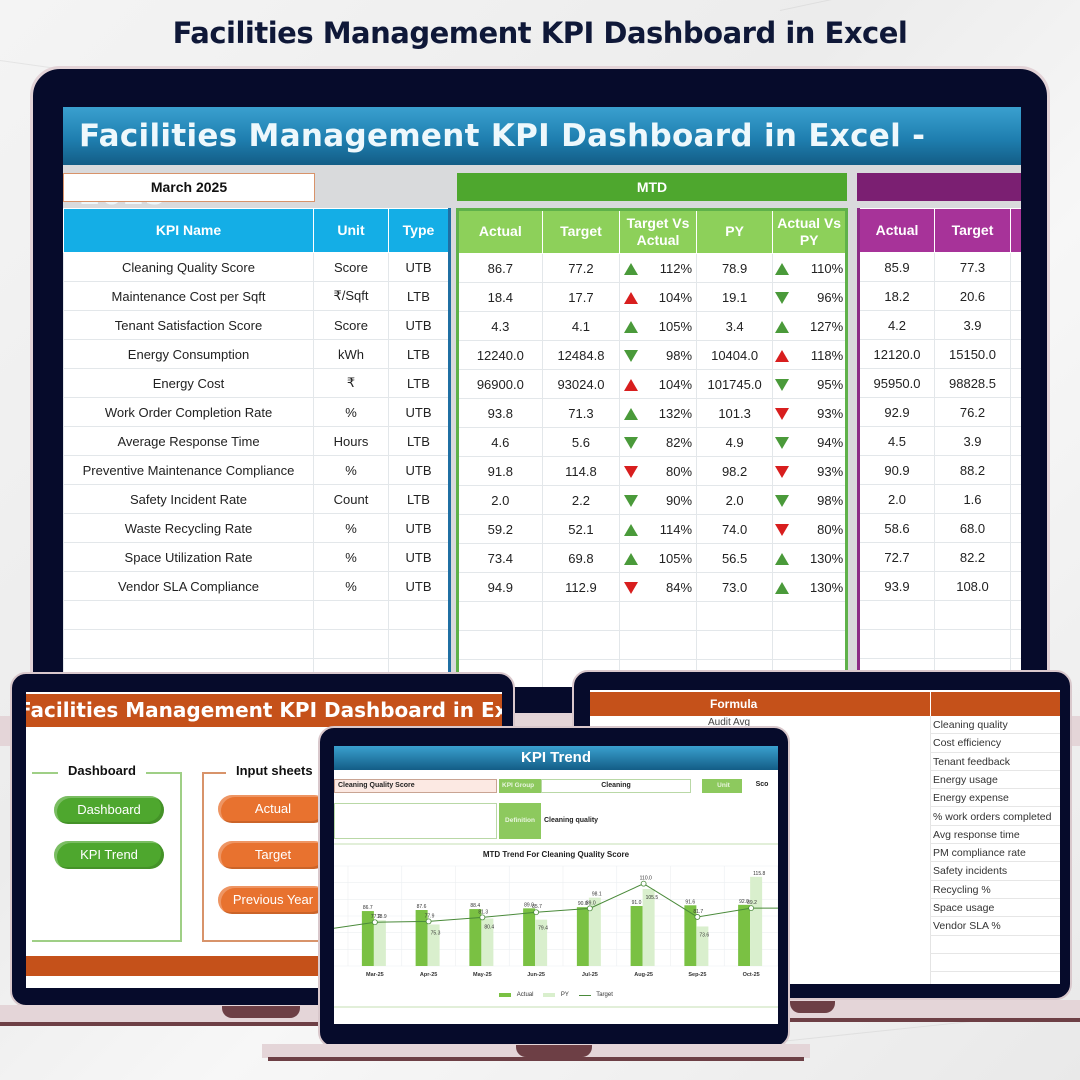  I want to click on kpi-group-label: KPI Group, so click(520, 786).